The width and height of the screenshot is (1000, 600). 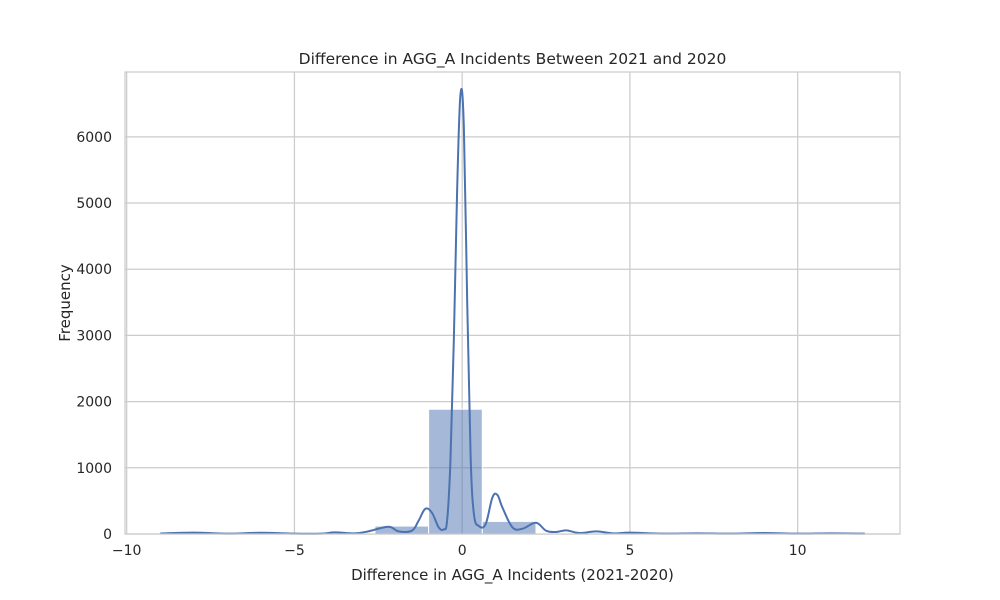 What do you see at coordinates (94, 138) in the screenshot?
I see `y-tick-label: 6000` at bounding box center [94, 138].